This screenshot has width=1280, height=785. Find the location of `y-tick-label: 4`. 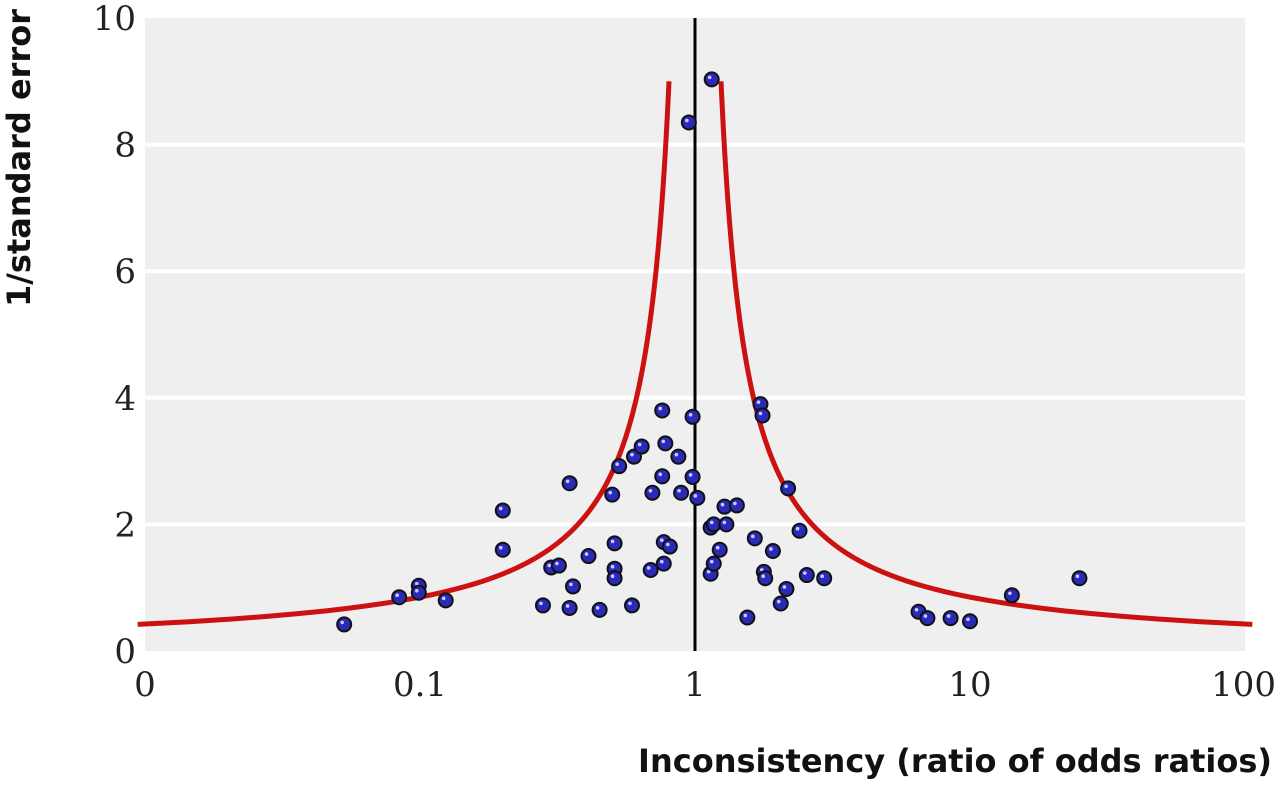

y-tick-label: 4 is located at coordinates (125, 399).